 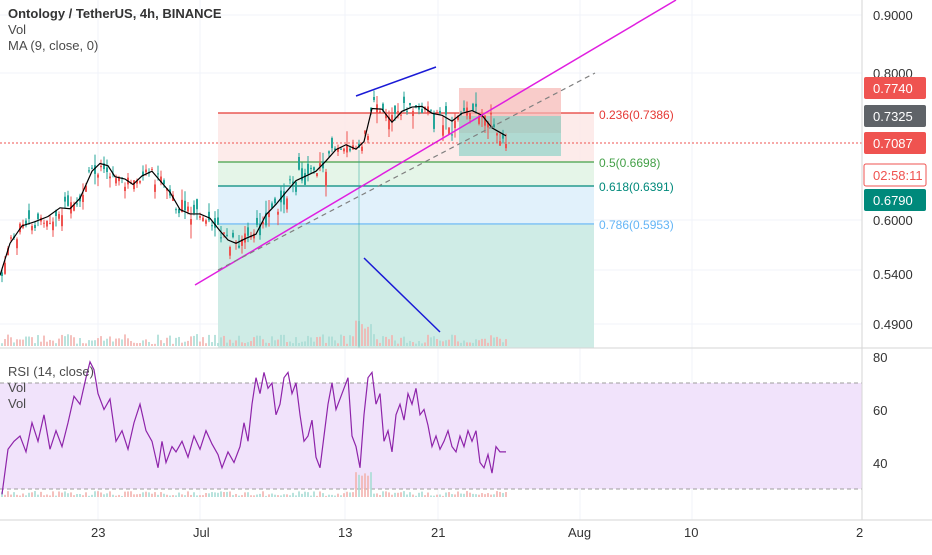 I want to click on dashed-trendline, so click(x=406, y=171).